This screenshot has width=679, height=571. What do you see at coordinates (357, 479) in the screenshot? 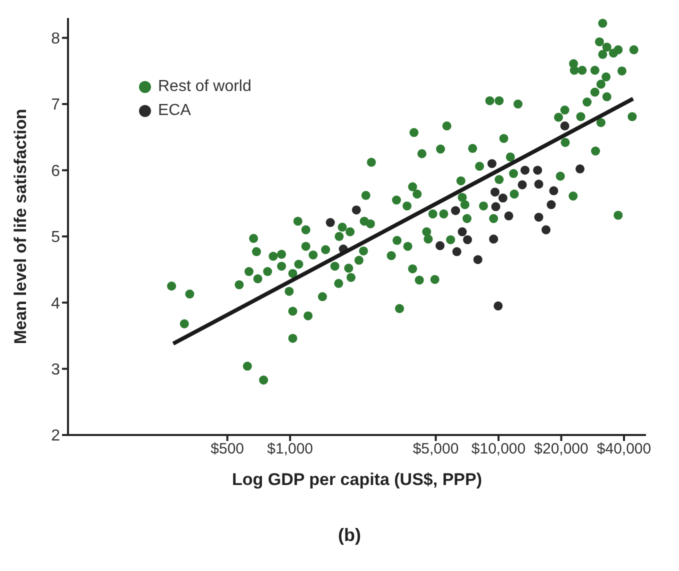
I see `x-axis-title: Log GDP per capita (US$, PPP)` at bounding box center [357, 479].